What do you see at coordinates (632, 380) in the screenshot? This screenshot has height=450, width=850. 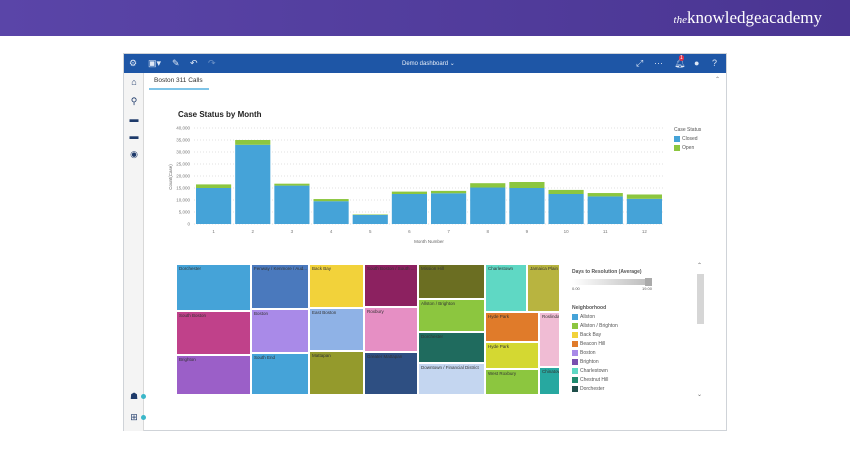 I see `neighborhood-legend-item: Chestnut Hill` at bounding box center [632, 380].